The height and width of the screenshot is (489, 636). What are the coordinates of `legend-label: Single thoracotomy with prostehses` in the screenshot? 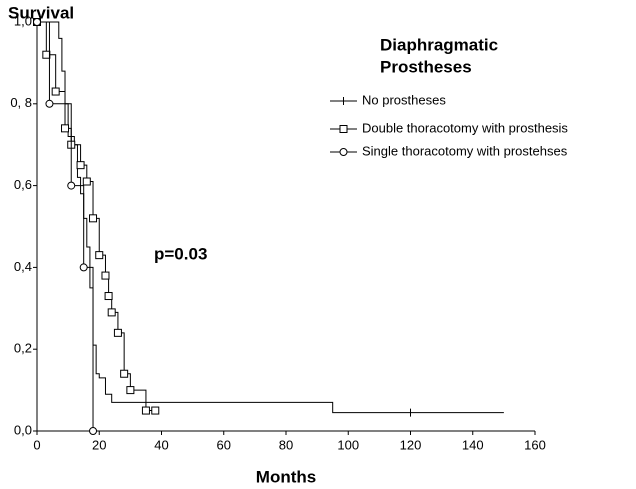 It's located at (465, 150).